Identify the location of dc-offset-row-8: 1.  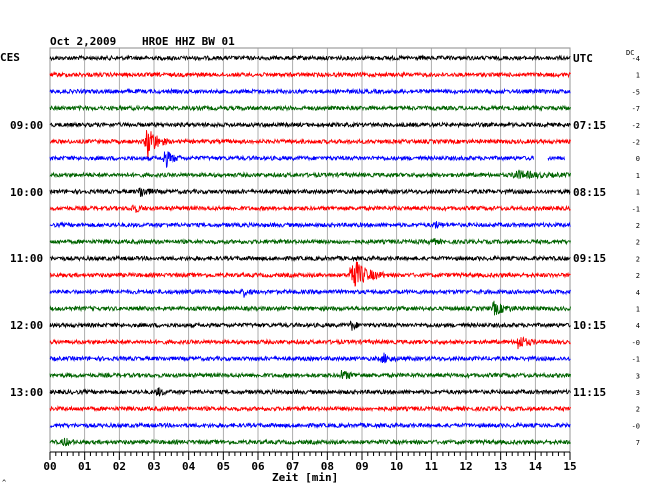
(638, 193).